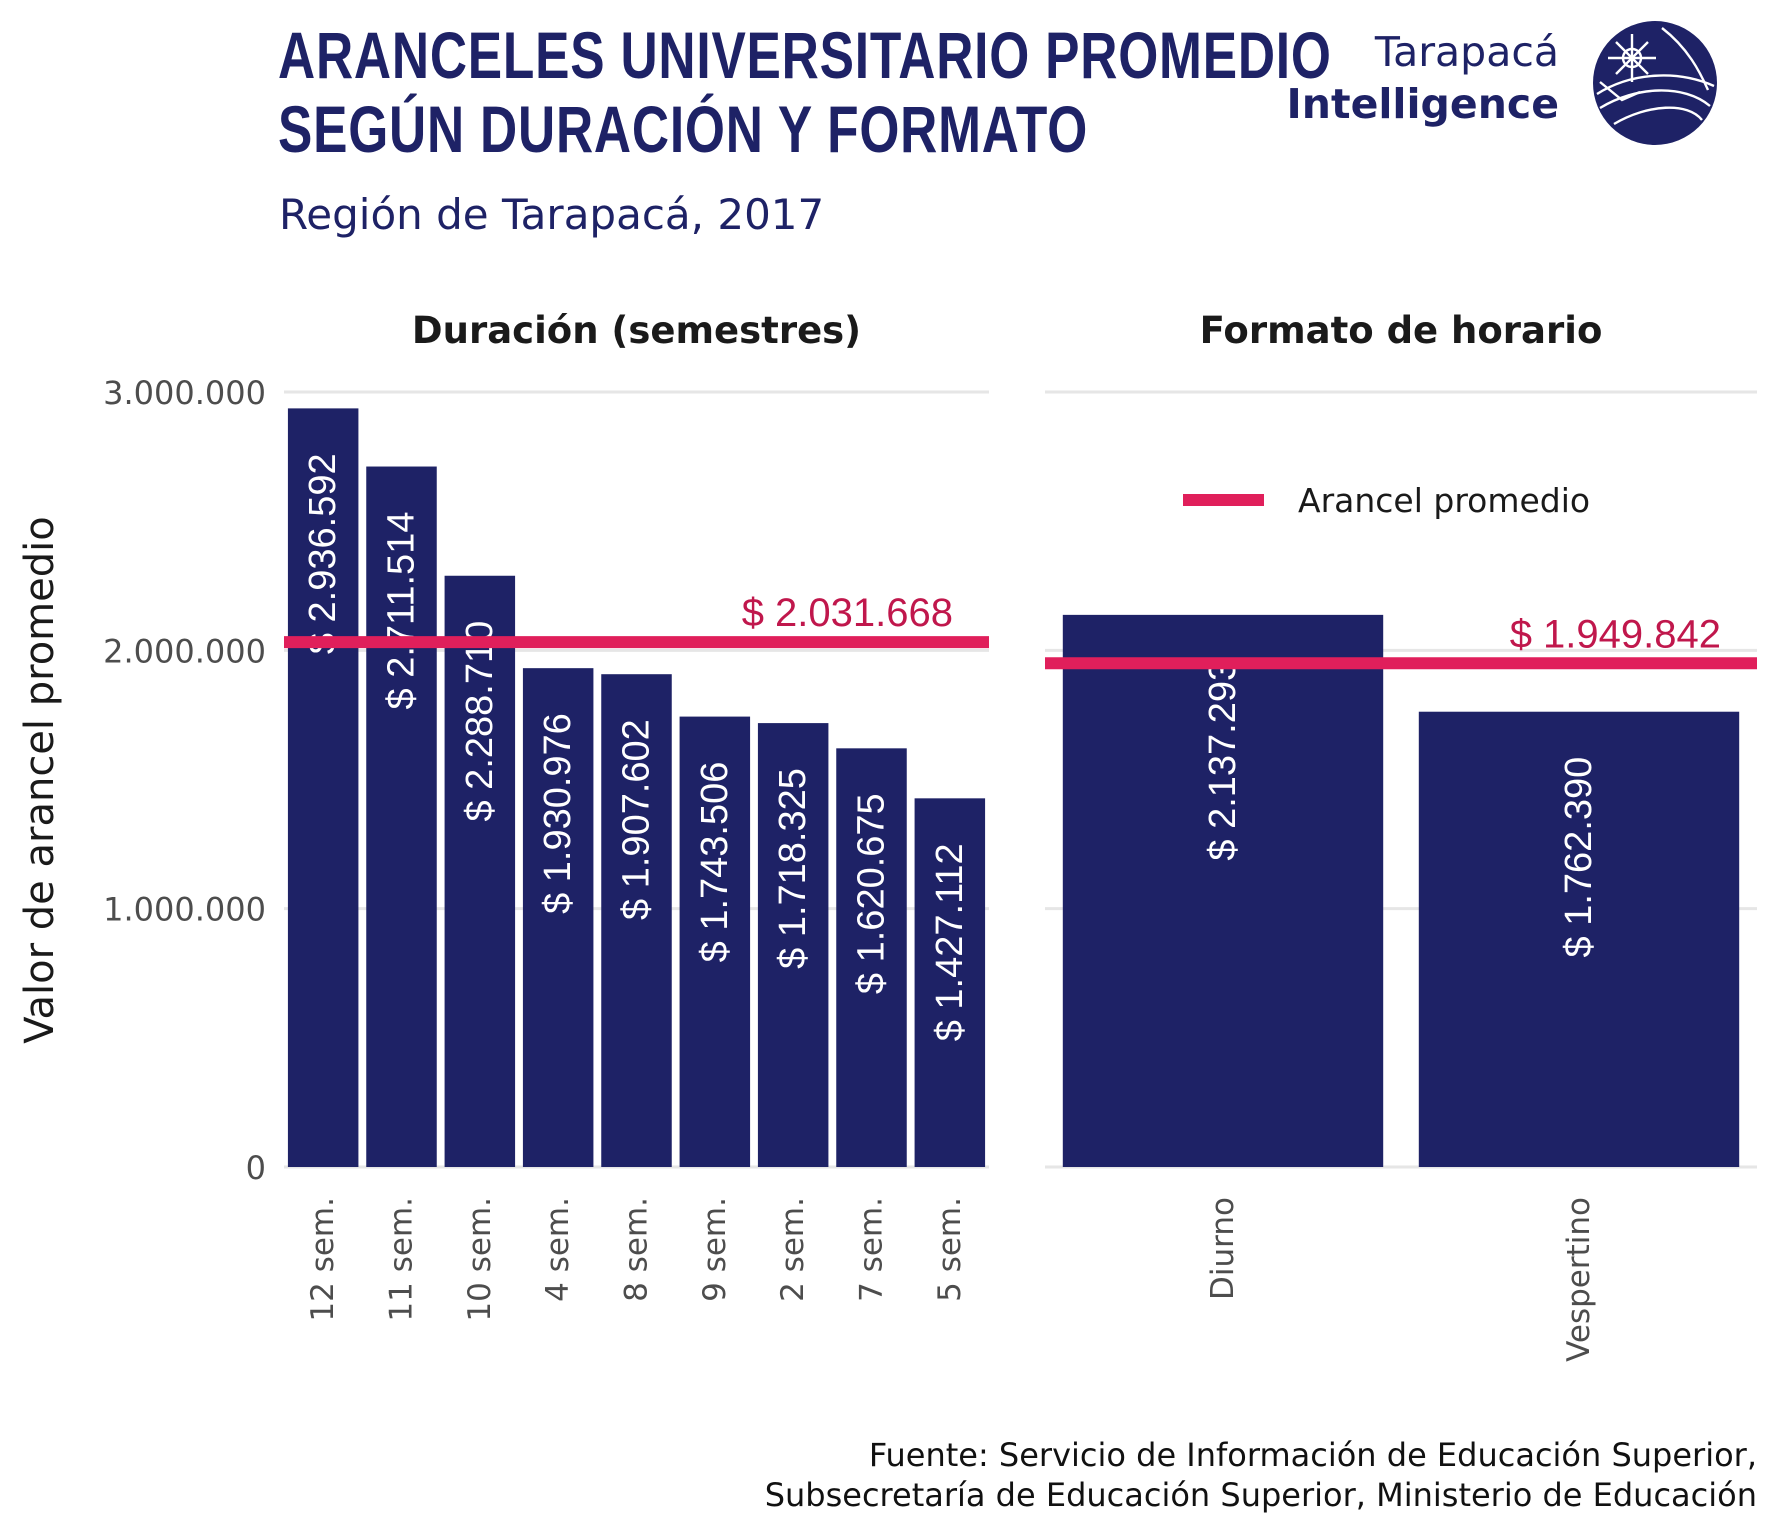  Describe the element at coordinates (1223, 1248) in the screenshot. I see `x-tick-label: Diurno` at that location.